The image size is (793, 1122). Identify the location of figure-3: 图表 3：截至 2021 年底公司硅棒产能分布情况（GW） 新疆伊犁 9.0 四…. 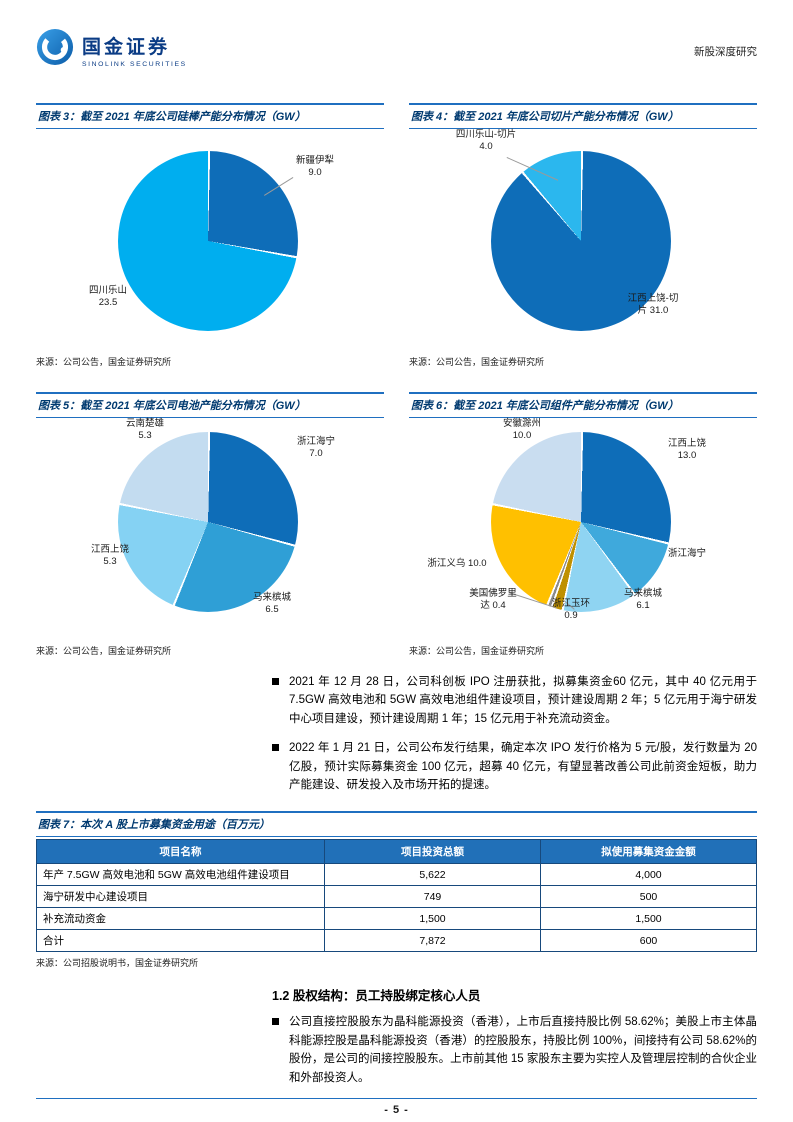
(210, 235).